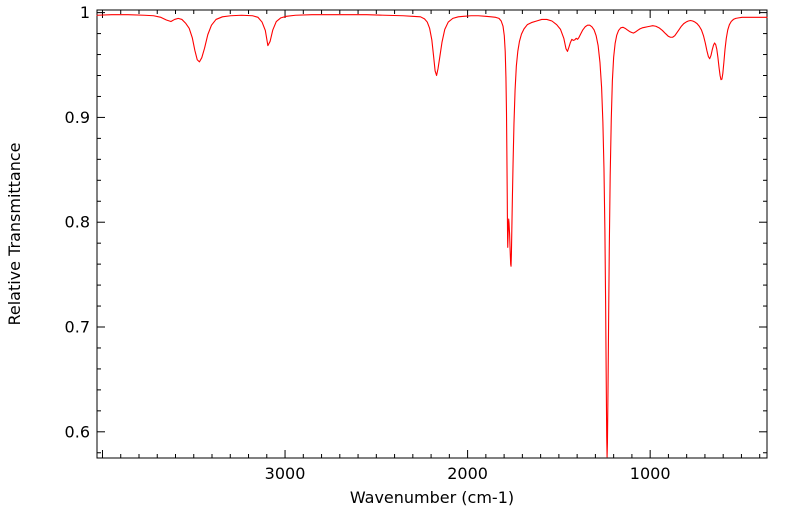 The image size is (799, 516). What do you see at coordinates (77, 222) in the screenshot?
I see `y-axis-tick-label: 0.8` at bounding box center [77, 222].